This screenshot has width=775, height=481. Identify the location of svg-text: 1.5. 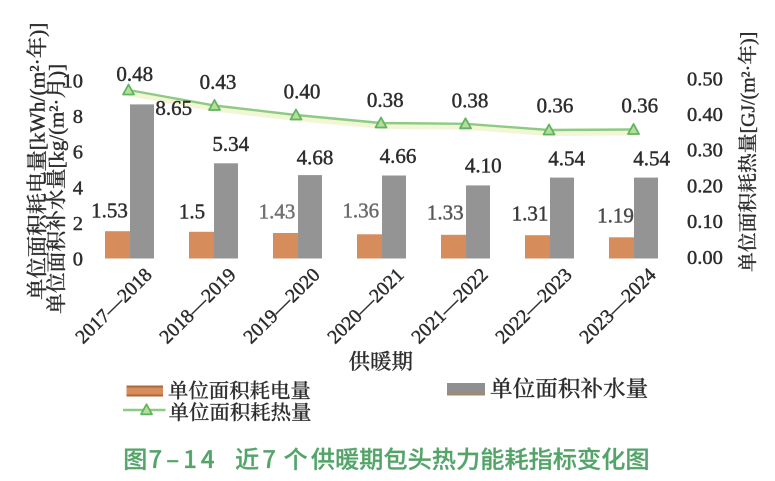
(192, 211).